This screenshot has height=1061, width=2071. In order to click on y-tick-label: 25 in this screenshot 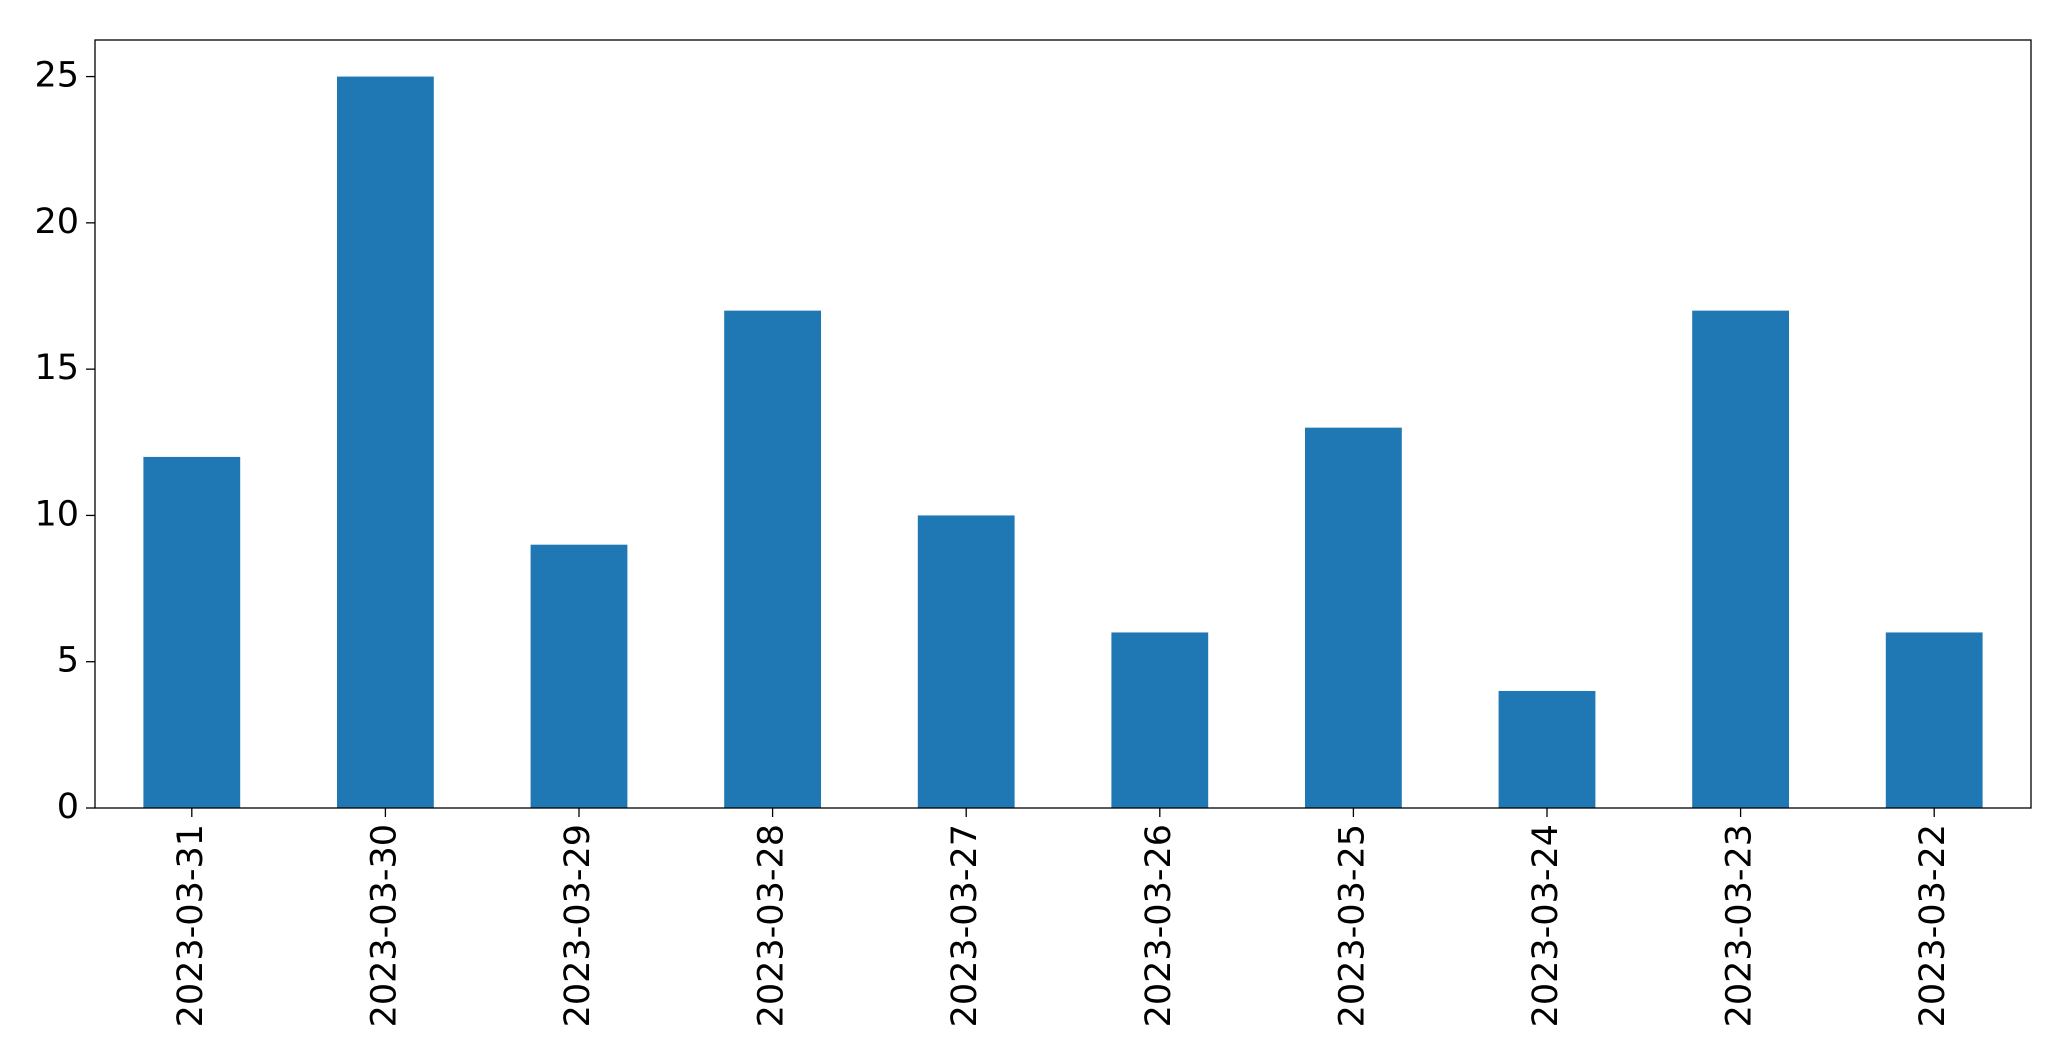, I will do `click(56, 76)`.